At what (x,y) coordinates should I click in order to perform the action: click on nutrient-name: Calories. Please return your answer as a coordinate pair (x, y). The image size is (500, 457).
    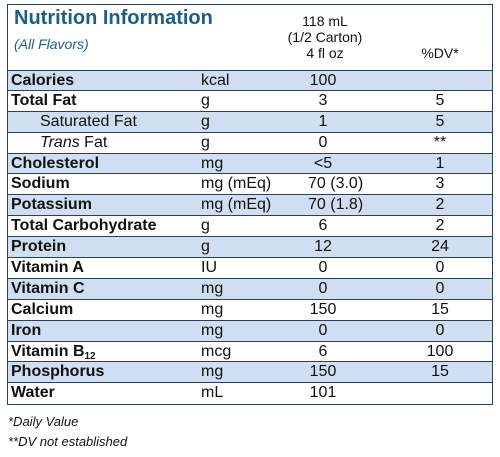
    Looking at the image, I should click on (43, 80).